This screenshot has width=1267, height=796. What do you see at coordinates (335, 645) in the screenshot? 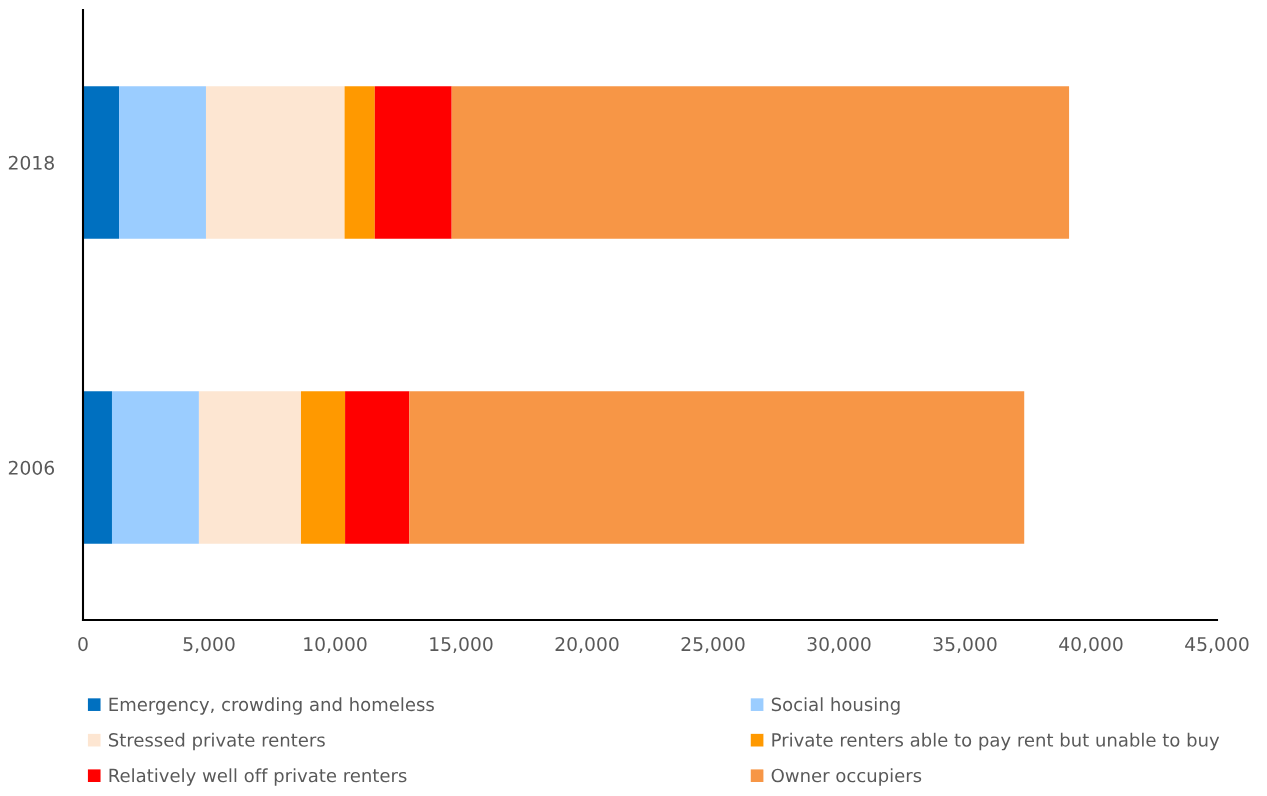
I see `x-tick-label: 10,000` at bounding box center [335, 645].